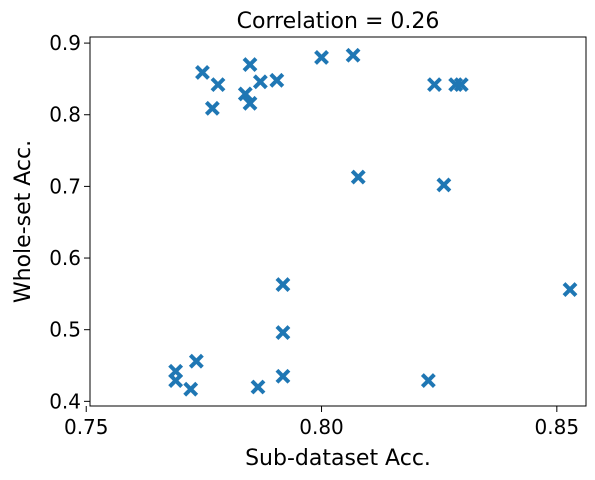 Image resolution: width=595 pixels, height=480 pixels. I want to click on x-axis-label: Sub-dataset Acc., so click(338, 458).